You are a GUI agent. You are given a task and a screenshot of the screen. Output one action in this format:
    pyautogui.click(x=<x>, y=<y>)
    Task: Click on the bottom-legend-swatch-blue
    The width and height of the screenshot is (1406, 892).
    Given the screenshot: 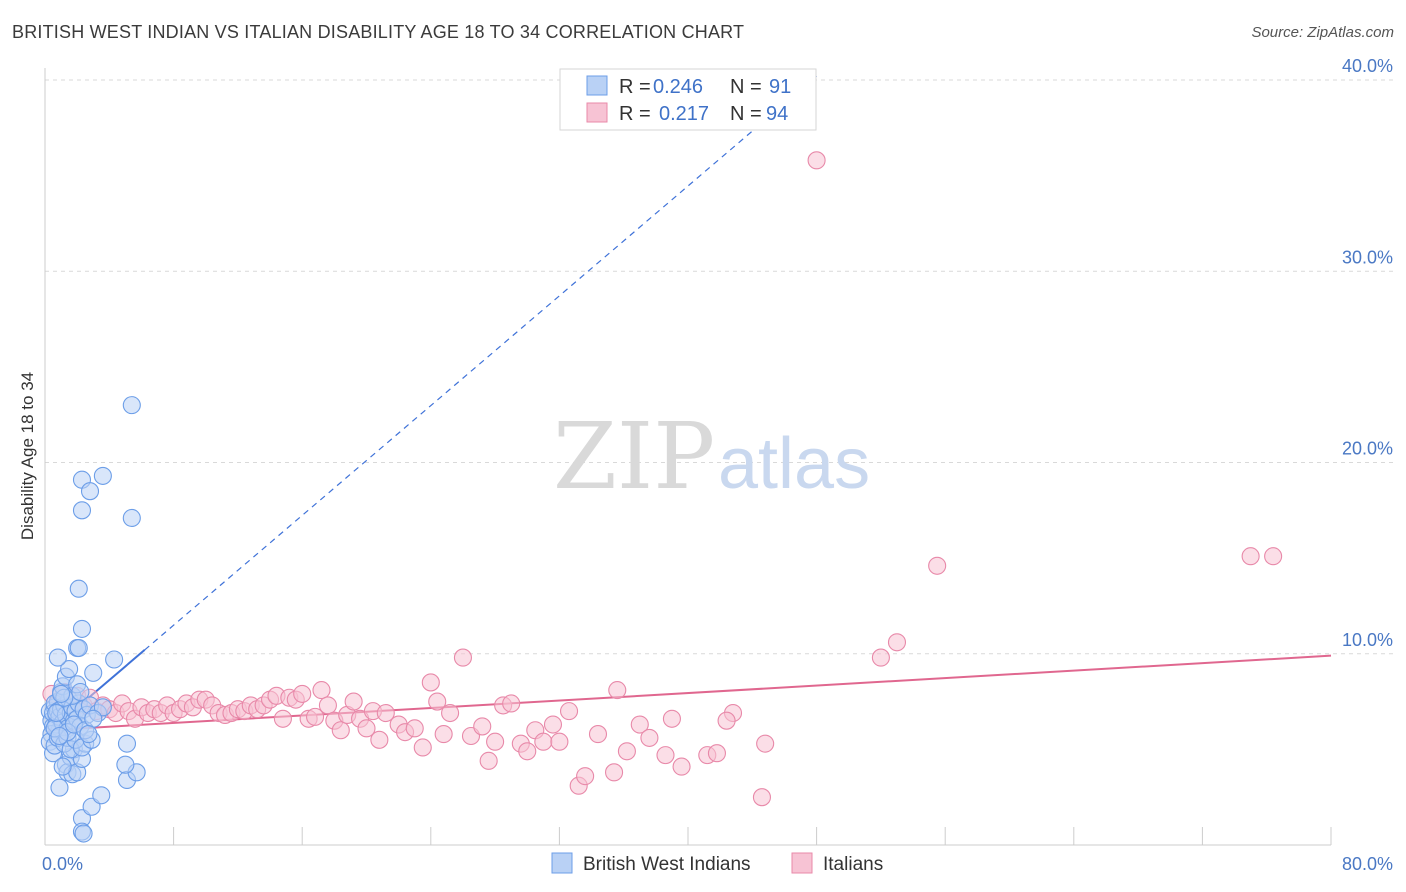 What is the action you would take?
    pyautogui.click(x=562, y=863)
    